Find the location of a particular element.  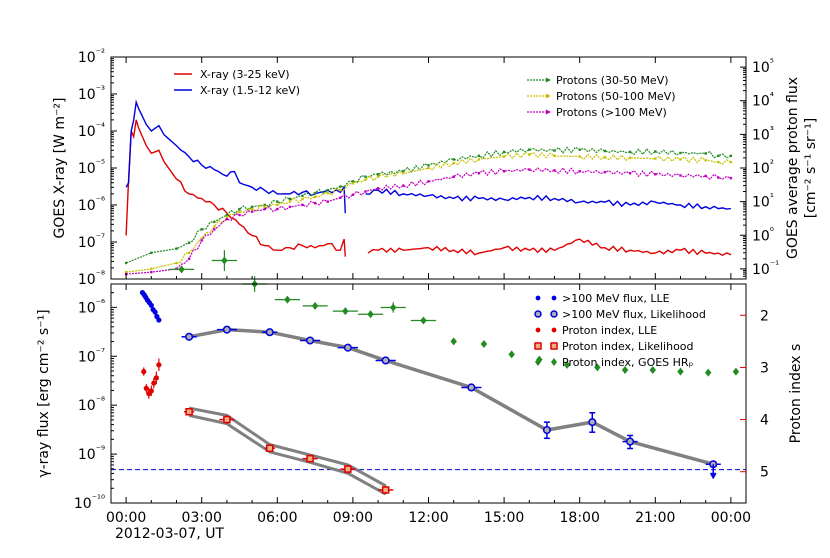

lle-flux-point is located at coordinates (151, 305).